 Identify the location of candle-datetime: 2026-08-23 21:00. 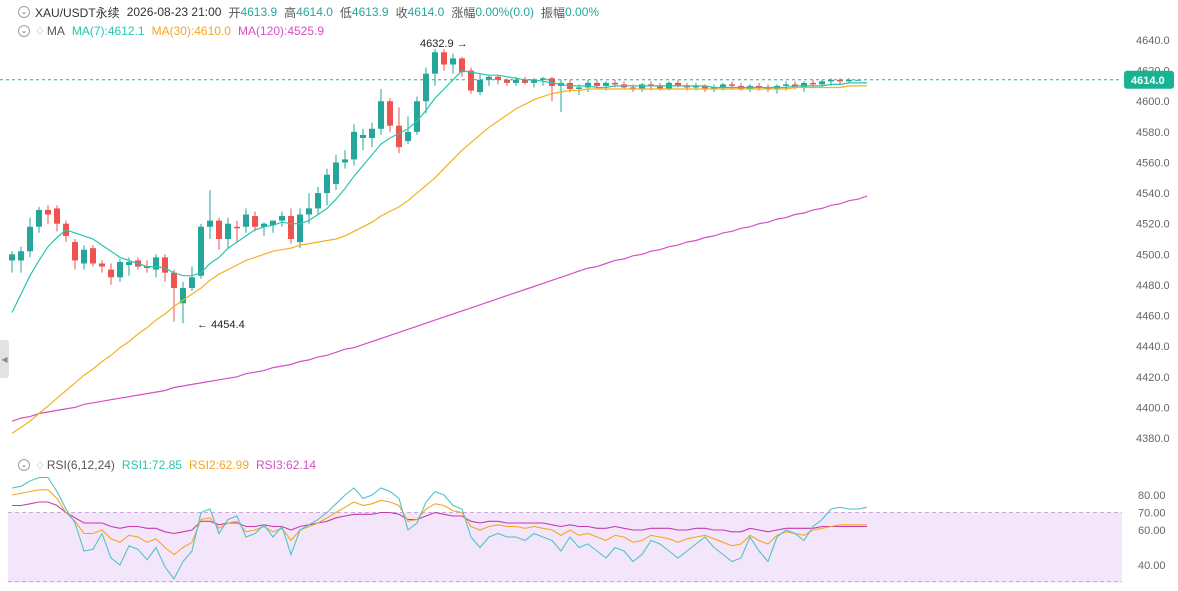
(174, 12).